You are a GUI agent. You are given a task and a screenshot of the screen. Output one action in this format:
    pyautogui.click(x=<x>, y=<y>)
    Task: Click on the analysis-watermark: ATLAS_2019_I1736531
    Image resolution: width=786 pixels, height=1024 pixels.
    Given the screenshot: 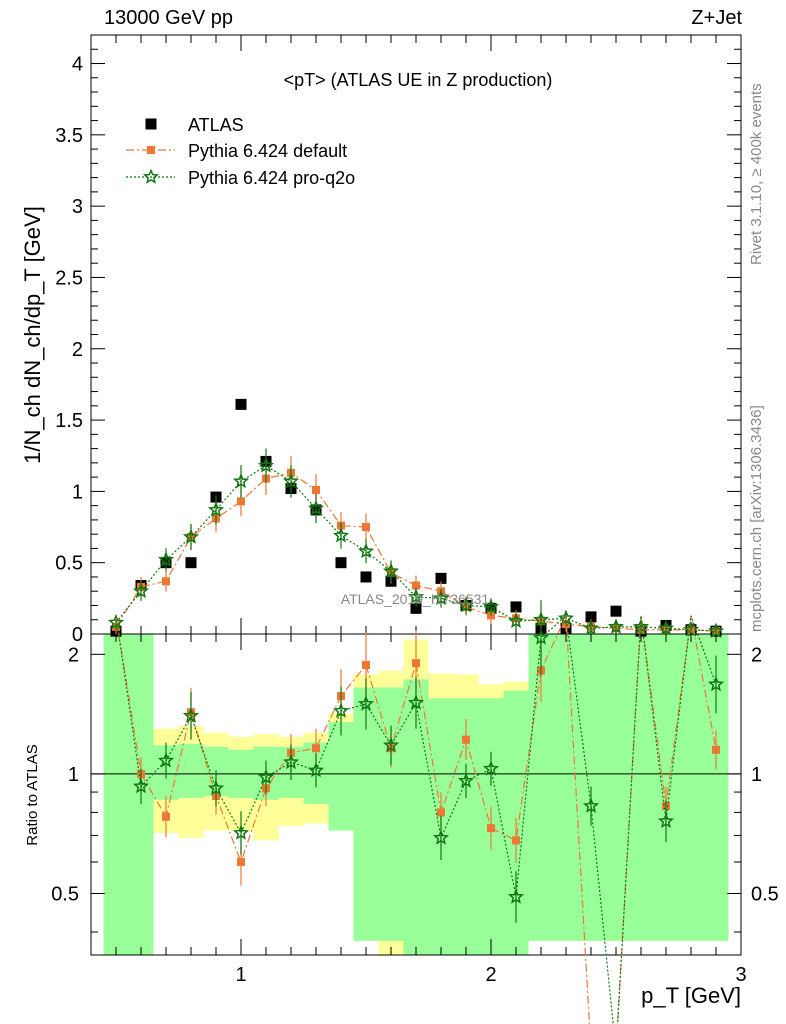 What is the action you would take?
    pyautogui.click(x=415, y=599)
    